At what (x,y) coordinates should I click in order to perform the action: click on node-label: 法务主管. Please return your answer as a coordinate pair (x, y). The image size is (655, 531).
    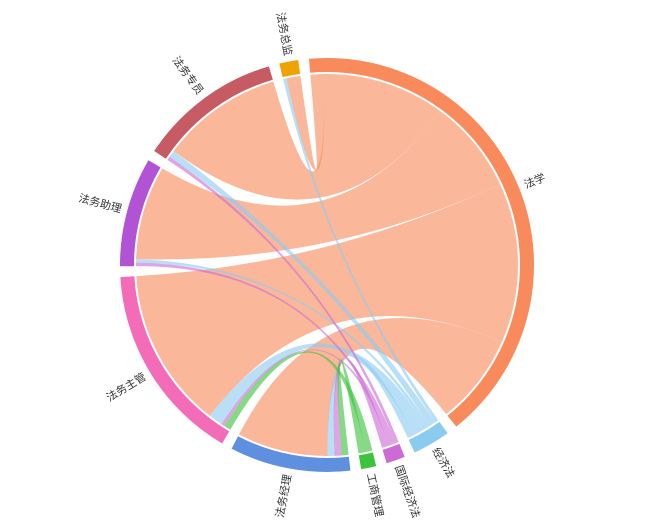
    Looking at the image, I should click on (126, 386).